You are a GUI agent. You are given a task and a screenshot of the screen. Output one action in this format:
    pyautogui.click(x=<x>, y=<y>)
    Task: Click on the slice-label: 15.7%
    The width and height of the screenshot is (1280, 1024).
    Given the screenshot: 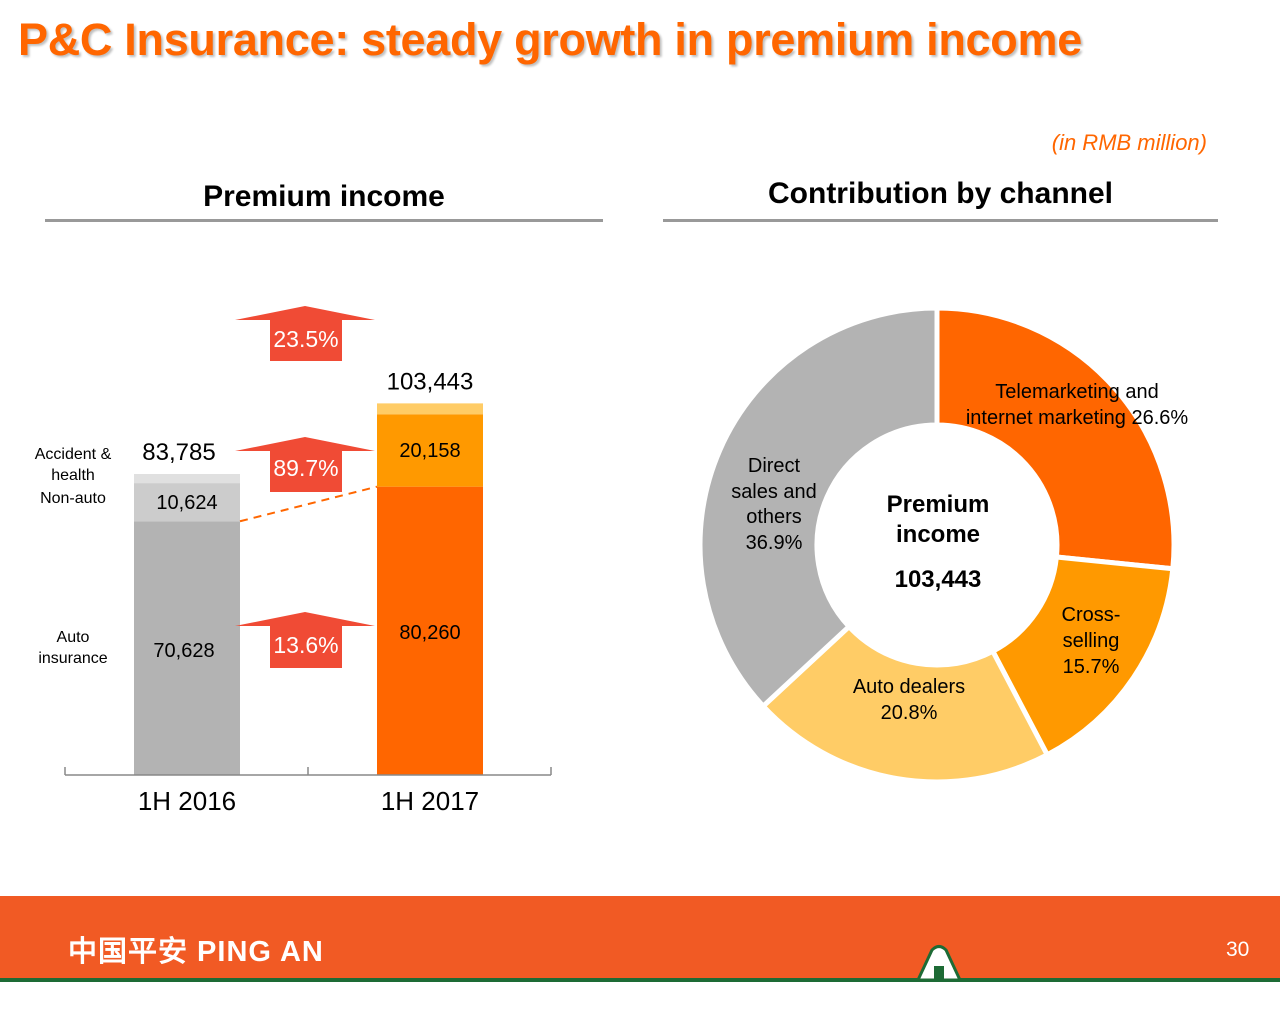 What is the action you would take?
    pyautogui.click(x=1091, y=667)
    